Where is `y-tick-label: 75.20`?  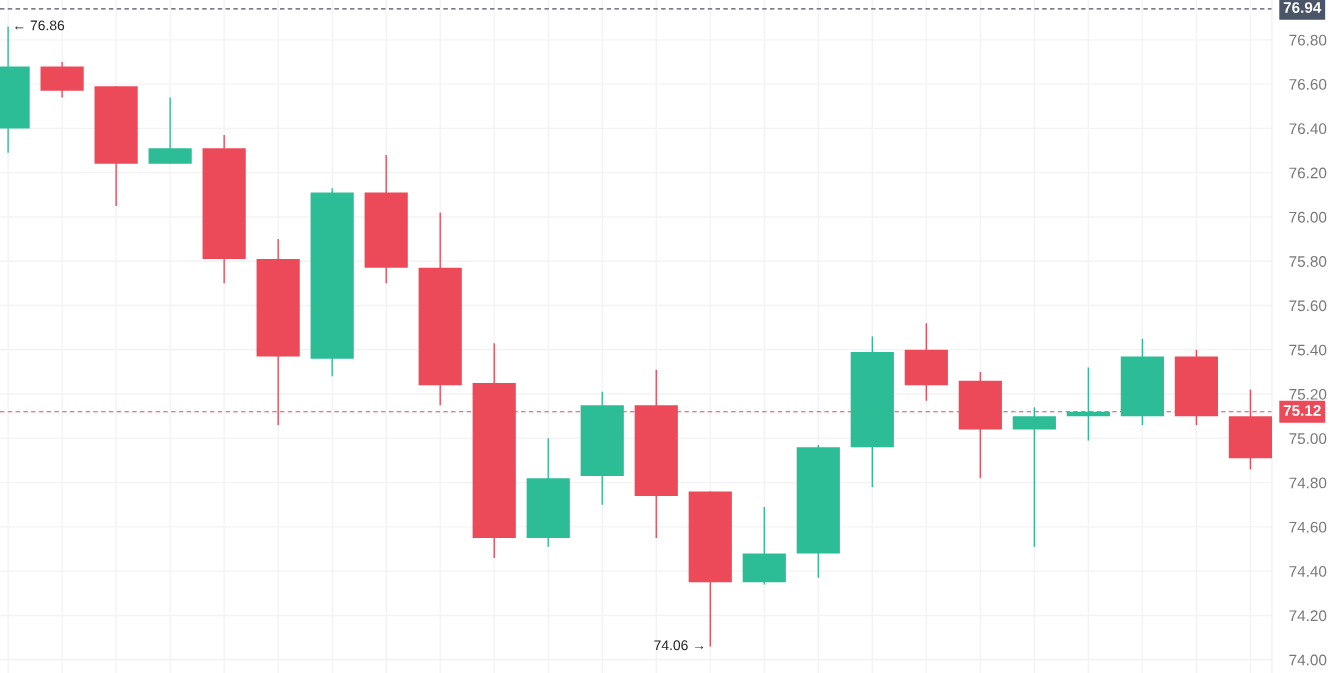 y-tick-label: 75.20 is located at coordinates (1308, 394).